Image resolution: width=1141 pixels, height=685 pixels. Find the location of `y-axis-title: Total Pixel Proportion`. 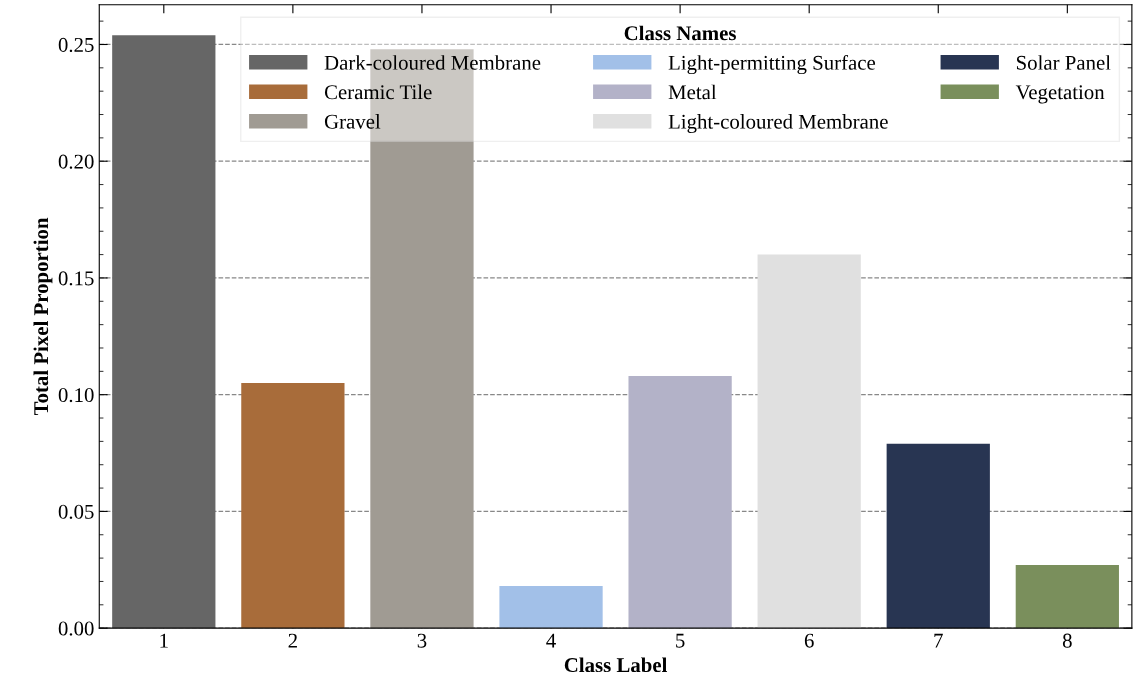

y-axis-title: Total Pixel Proportion is located at coordinates (43, 316).